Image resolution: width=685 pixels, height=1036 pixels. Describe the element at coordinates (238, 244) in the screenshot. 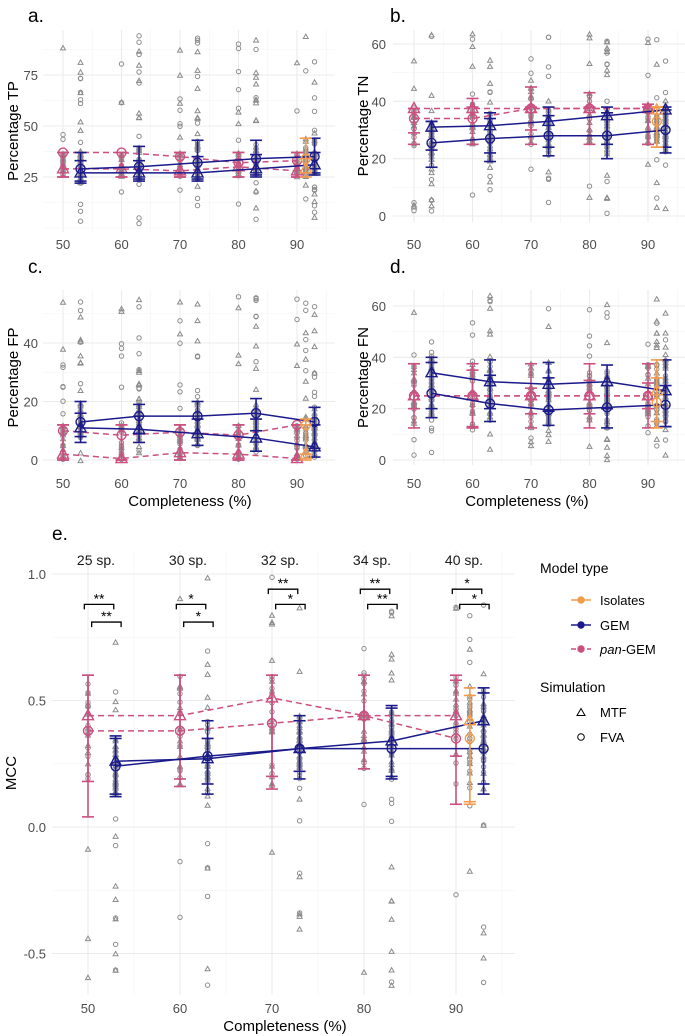

I see `x-tick-label: 80` at that location.